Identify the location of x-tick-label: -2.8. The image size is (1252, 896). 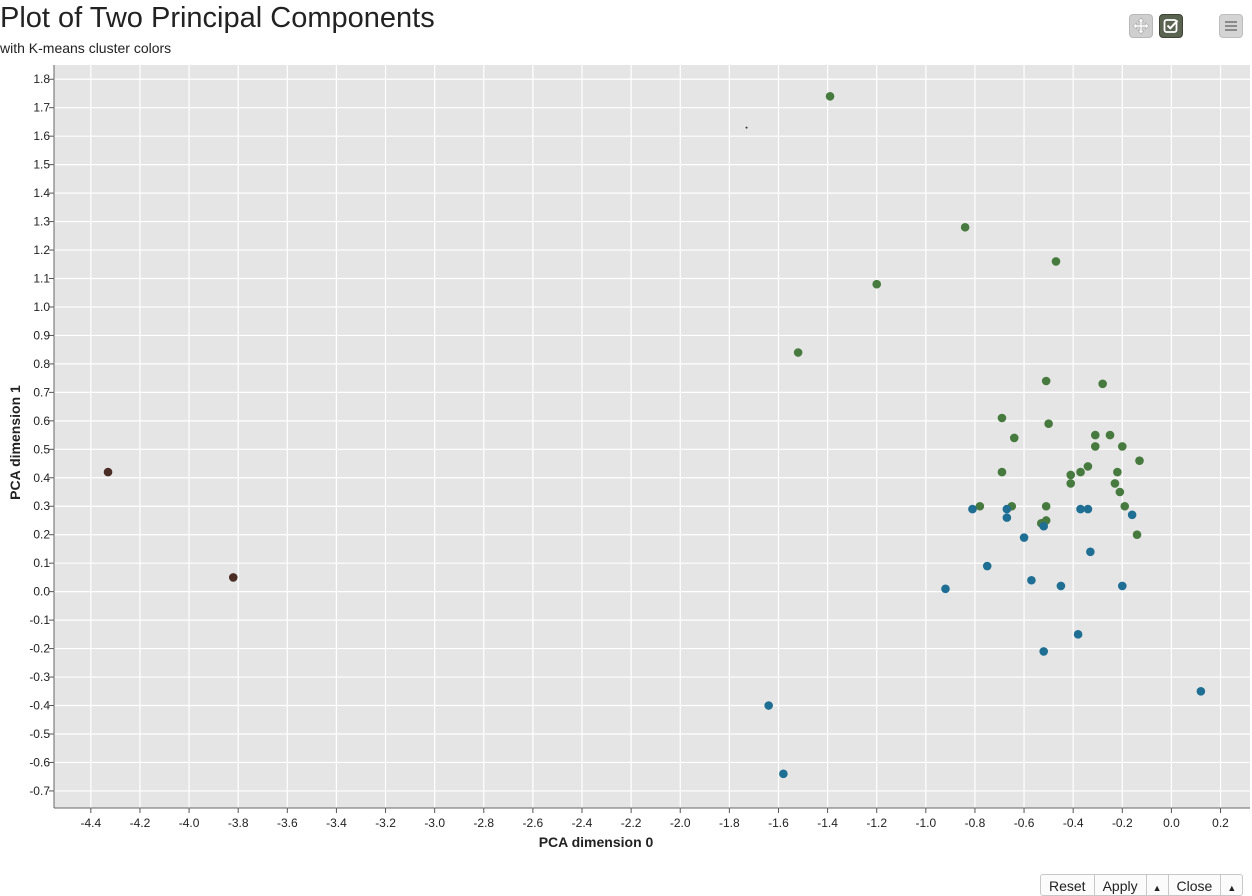
(483, 823).